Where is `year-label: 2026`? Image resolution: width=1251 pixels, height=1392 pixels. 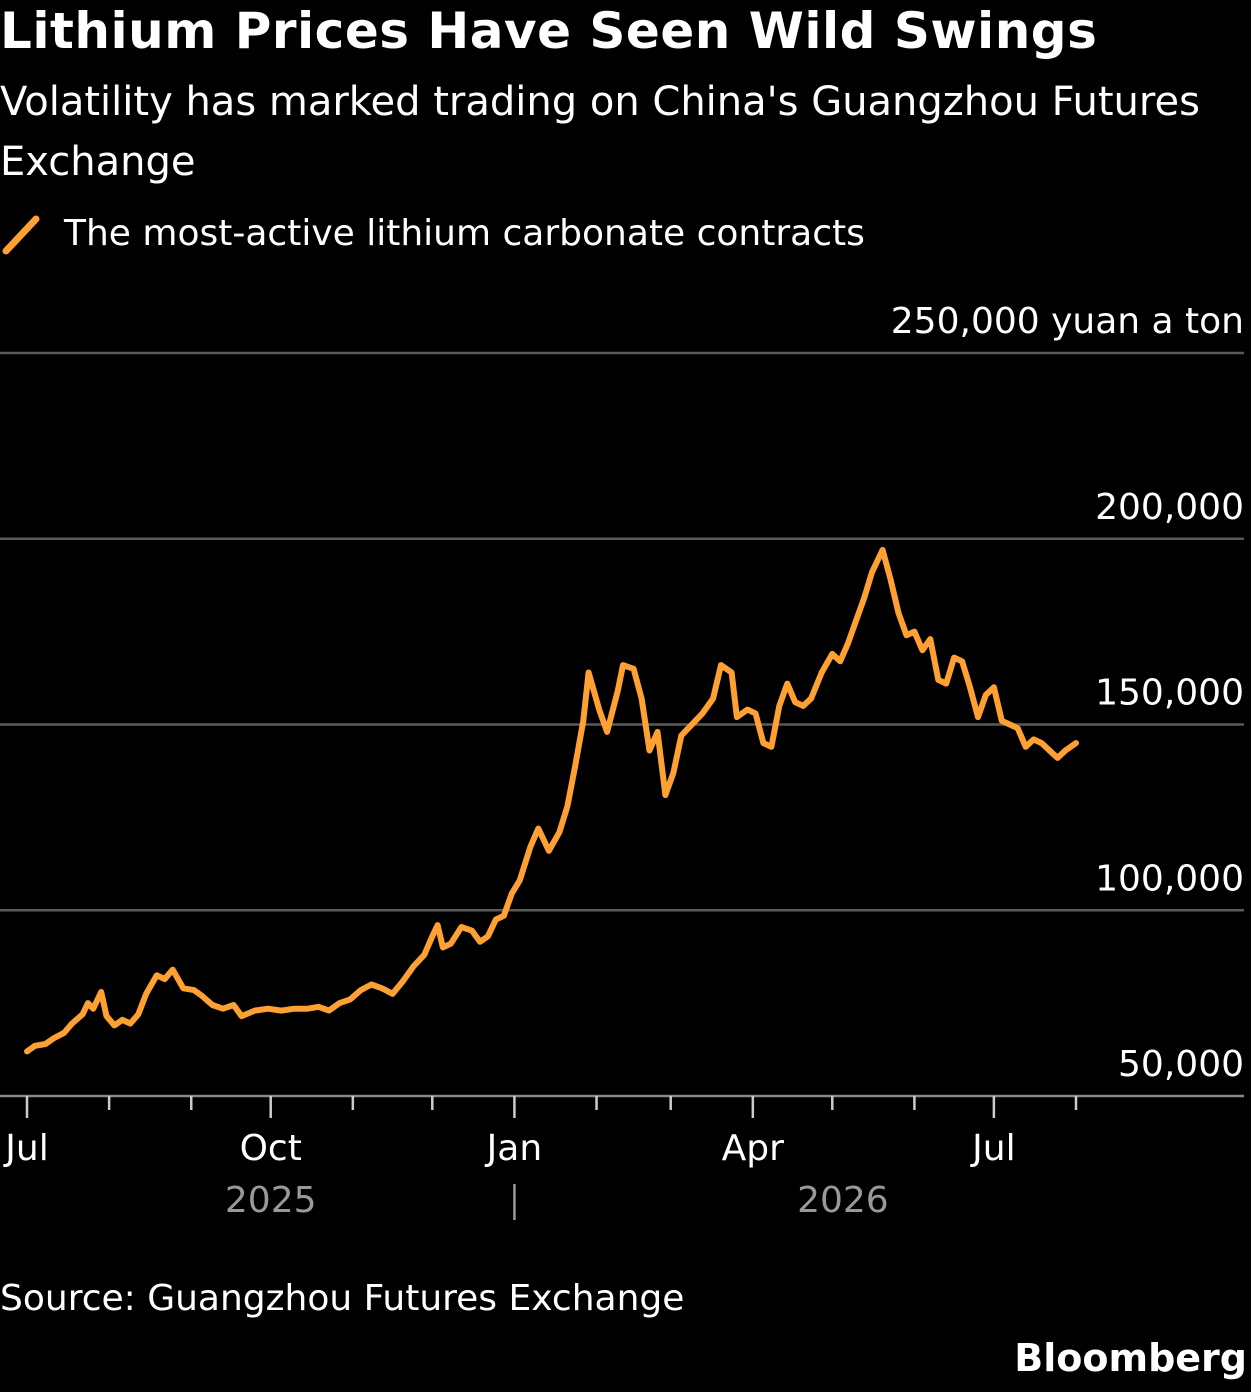
year-label: 2026 is located at coordinates (843, 1200).